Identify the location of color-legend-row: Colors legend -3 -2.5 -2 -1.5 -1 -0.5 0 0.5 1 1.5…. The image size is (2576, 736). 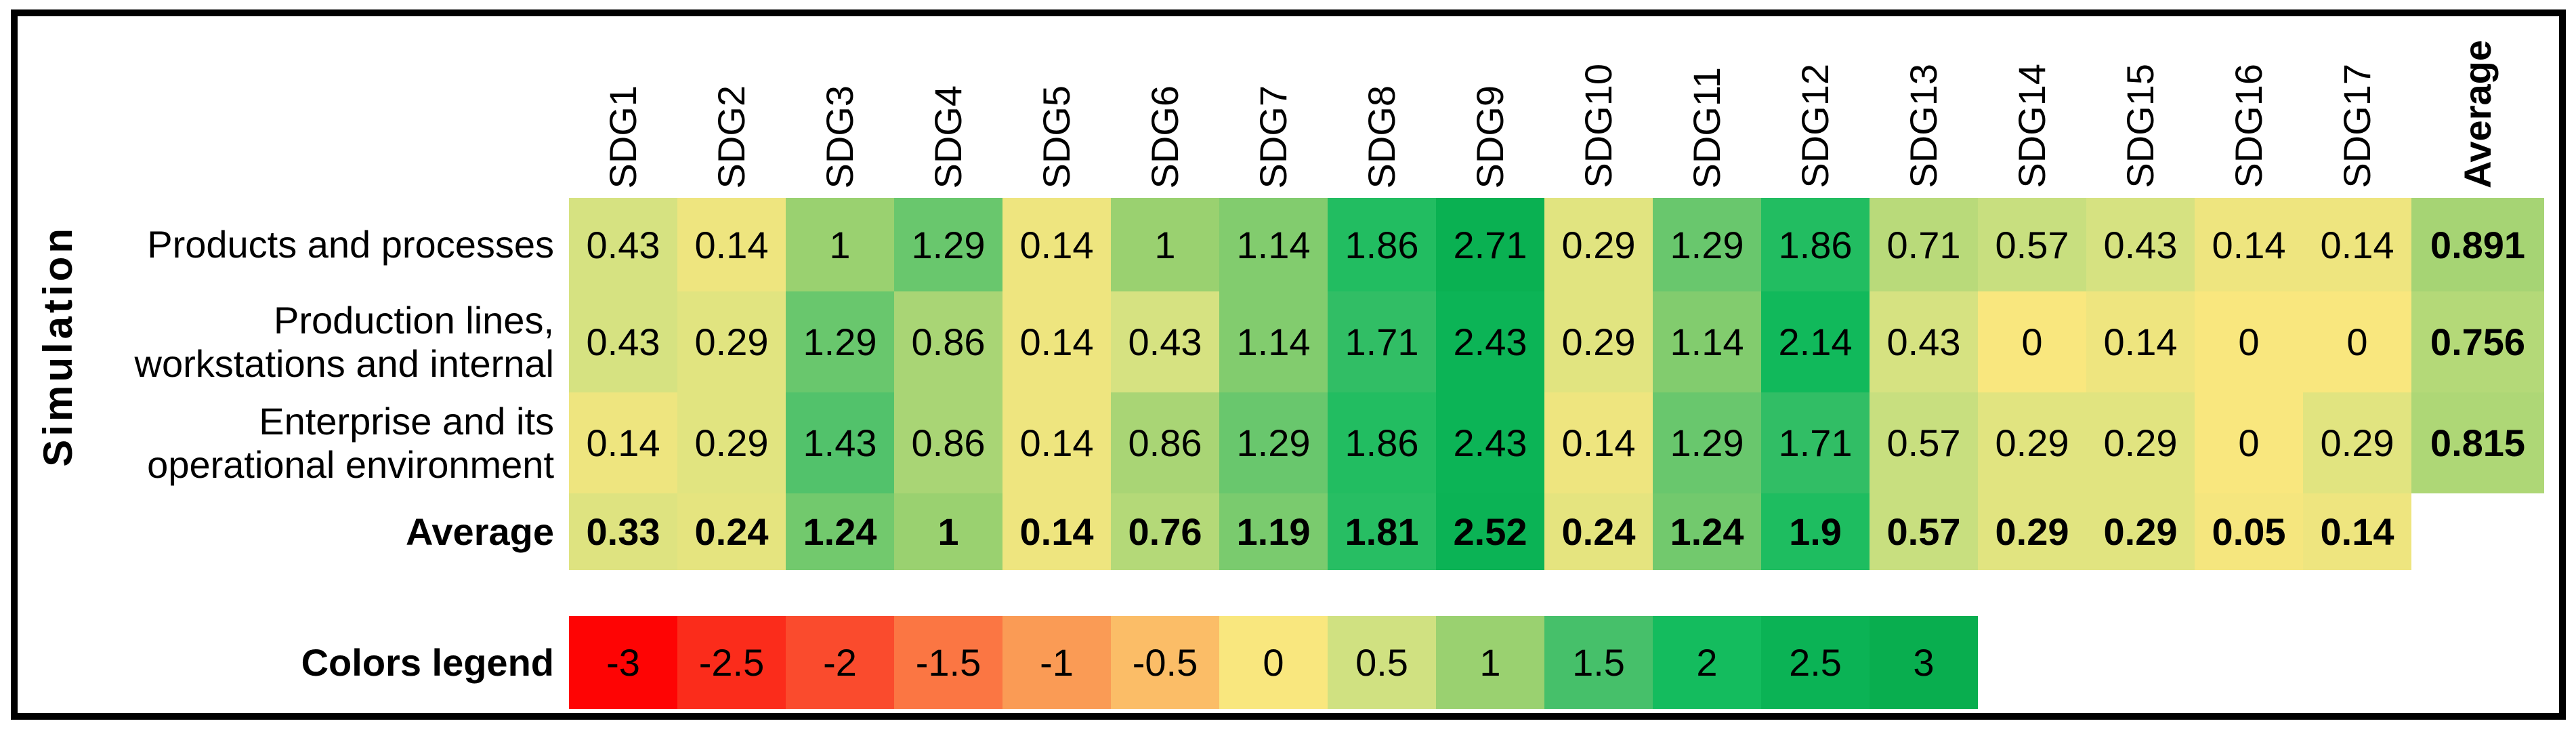
(1284, 663).